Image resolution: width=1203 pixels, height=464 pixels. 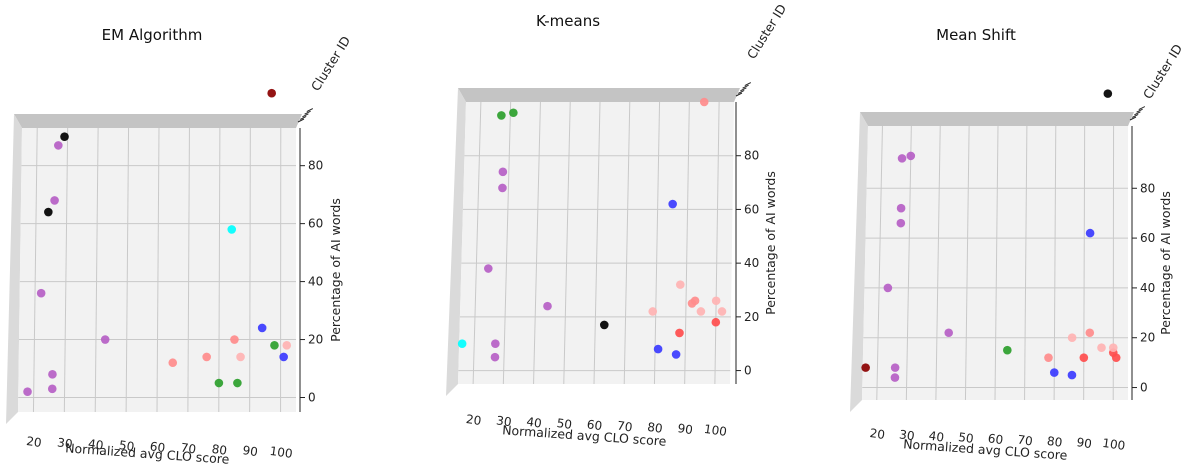 I want to click on x-tick-label: 70, so click(x=1025, y=441).